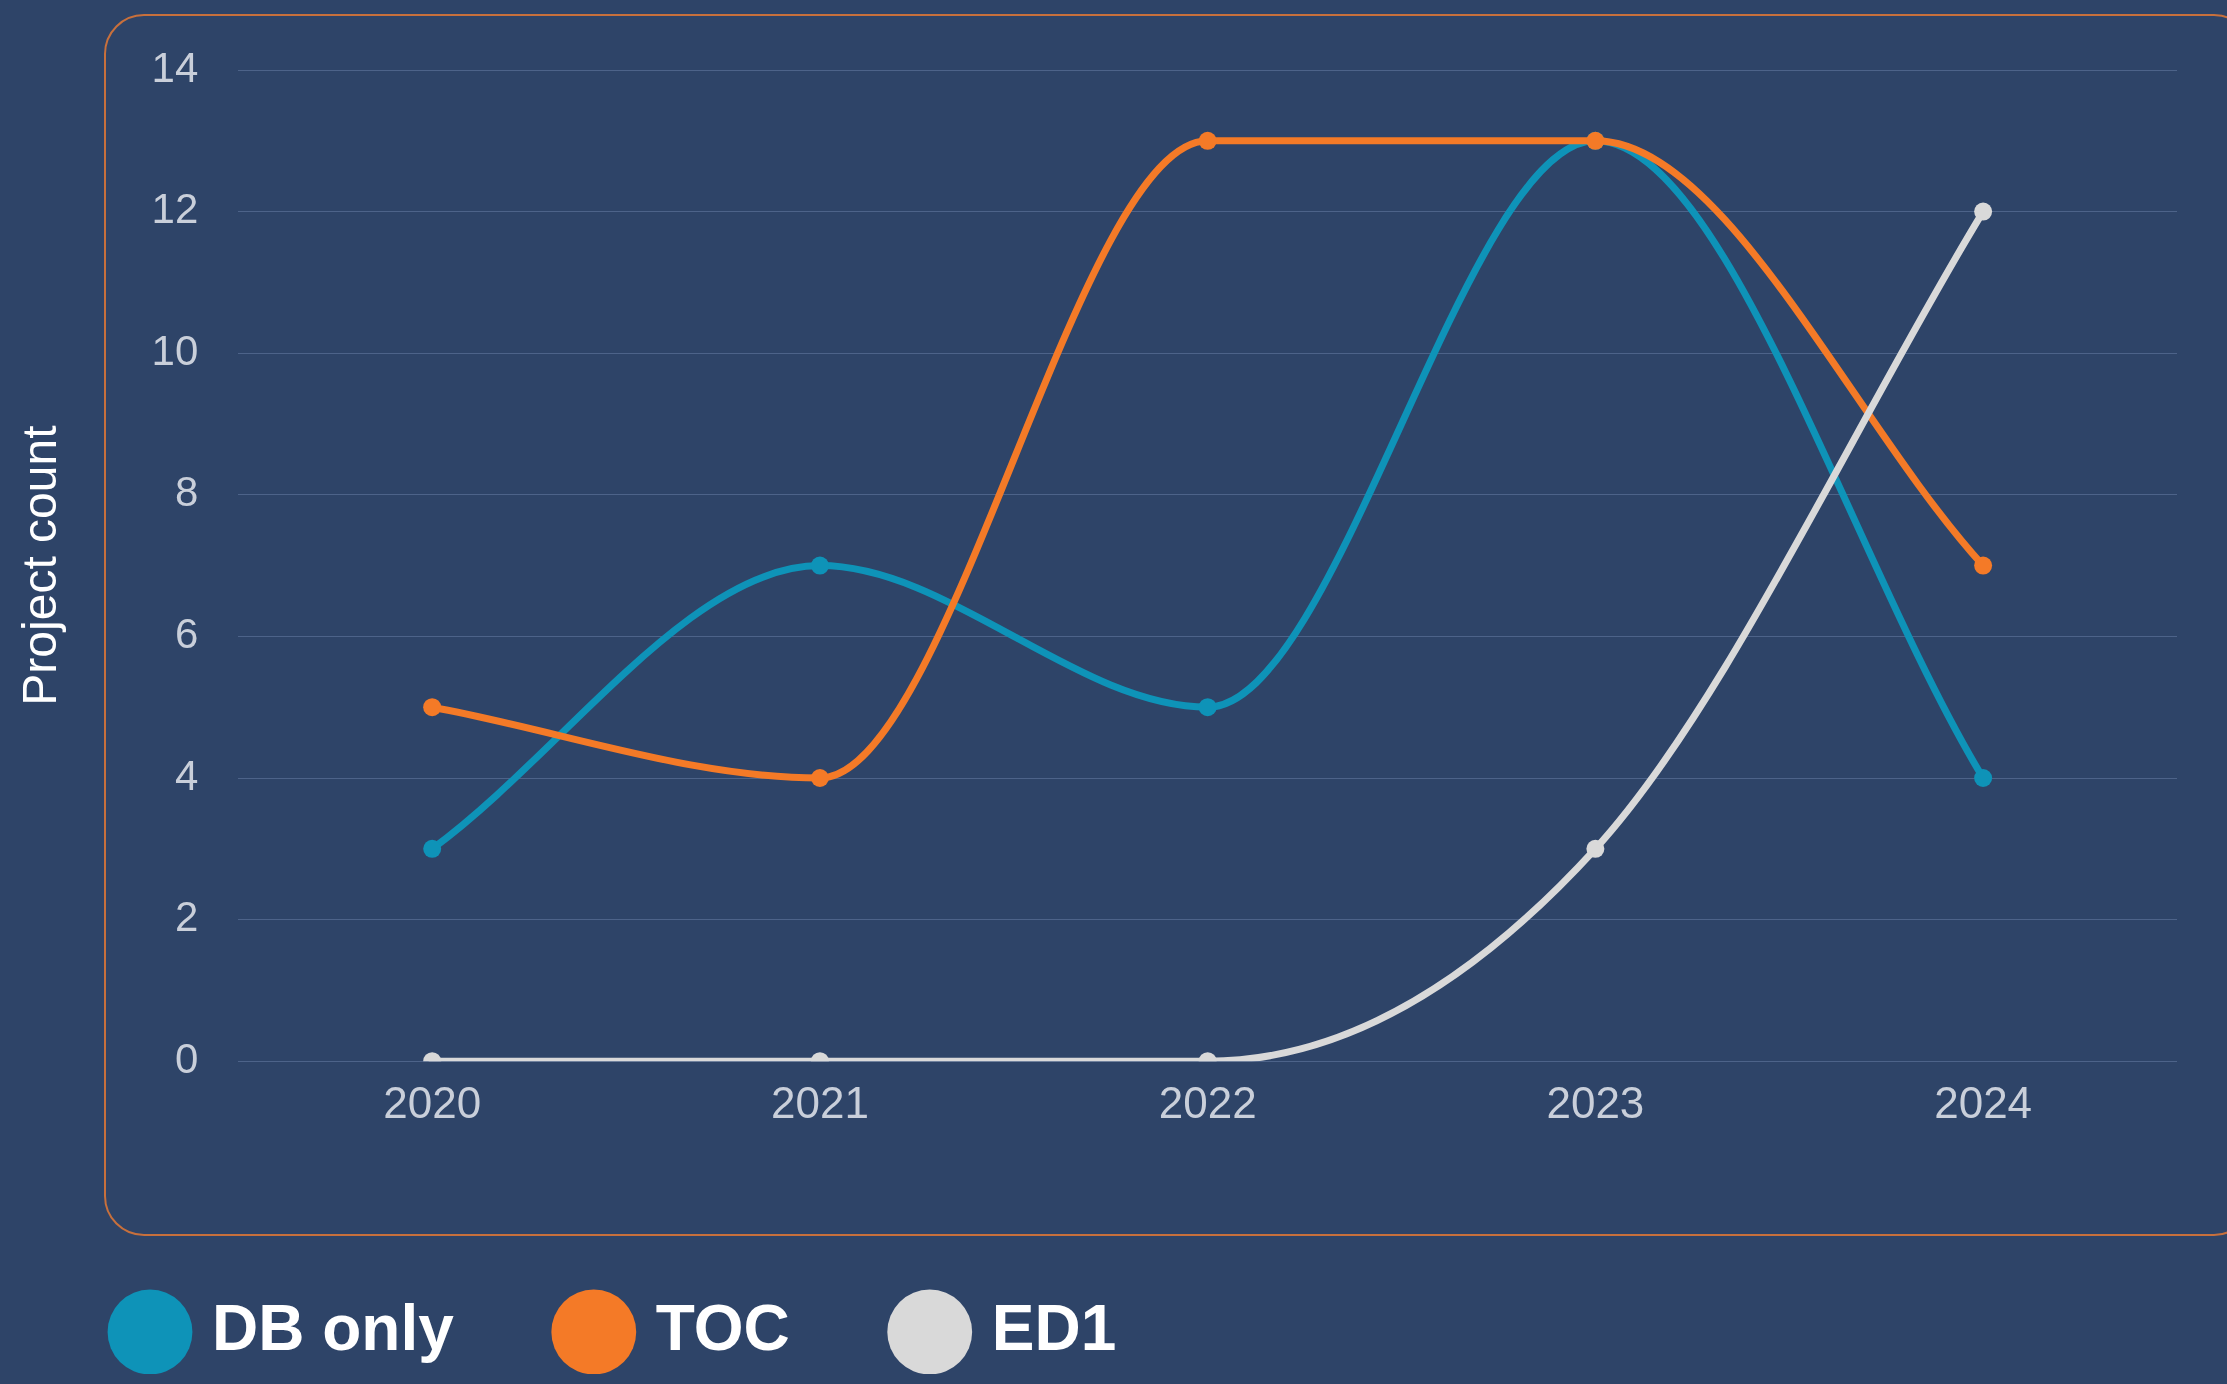 The width and height of the screenshot is (2227, 1384). What do you see at coordinates (186, 917) in the screenshot?
I see `y-tick-label: 2` at bounding box center [186, 917].